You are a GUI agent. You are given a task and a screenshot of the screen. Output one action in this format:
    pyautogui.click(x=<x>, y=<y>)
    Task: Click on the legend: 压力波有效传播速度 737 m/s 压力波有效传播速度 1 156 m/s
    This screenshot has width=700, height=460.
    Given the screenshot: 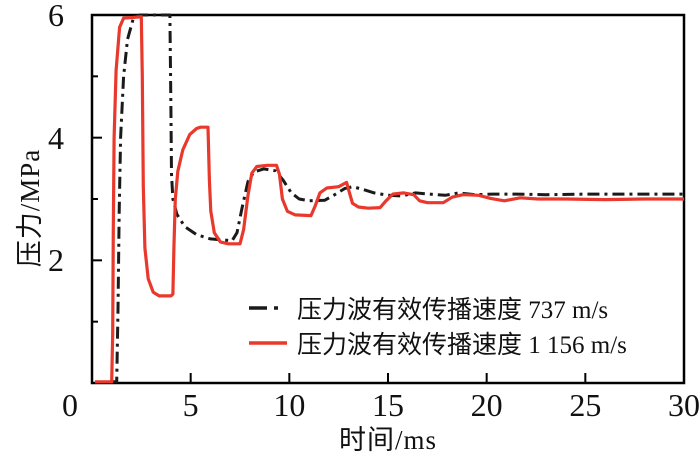 What is the action you would take?
    pyautogui.click(x=437, y=325)
    